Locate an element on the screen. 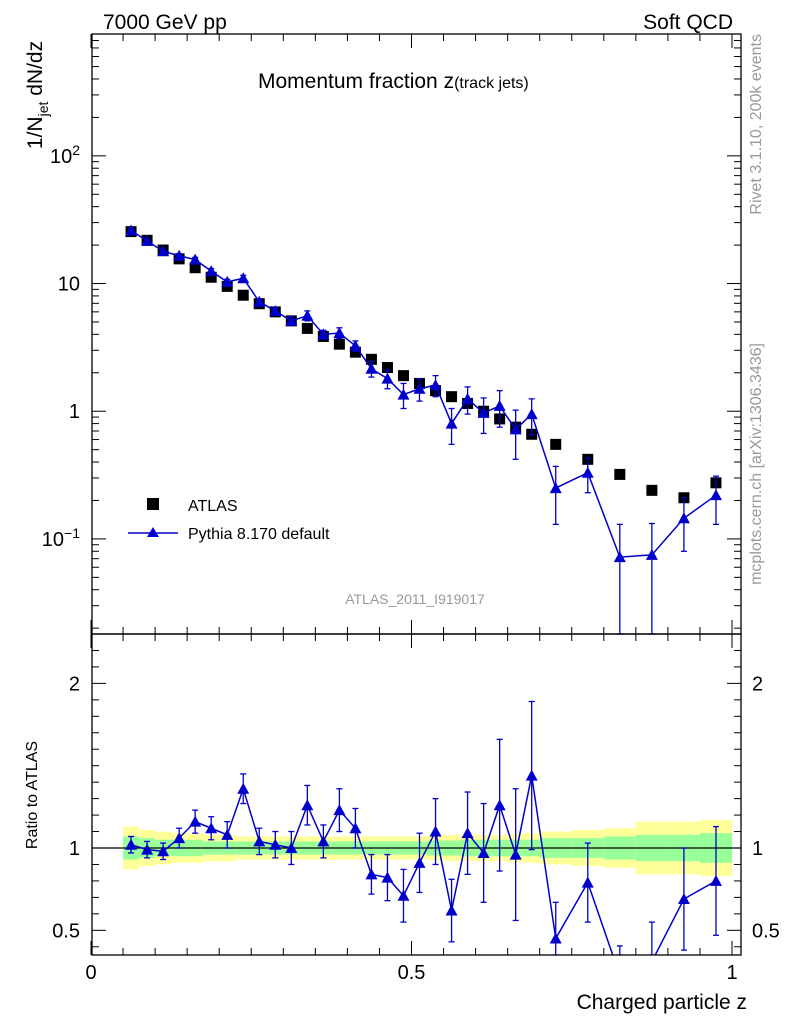 The height and width of the screenshot is (1024, 786). xtick-label: 0.5 is located at coordinates (412, 973).